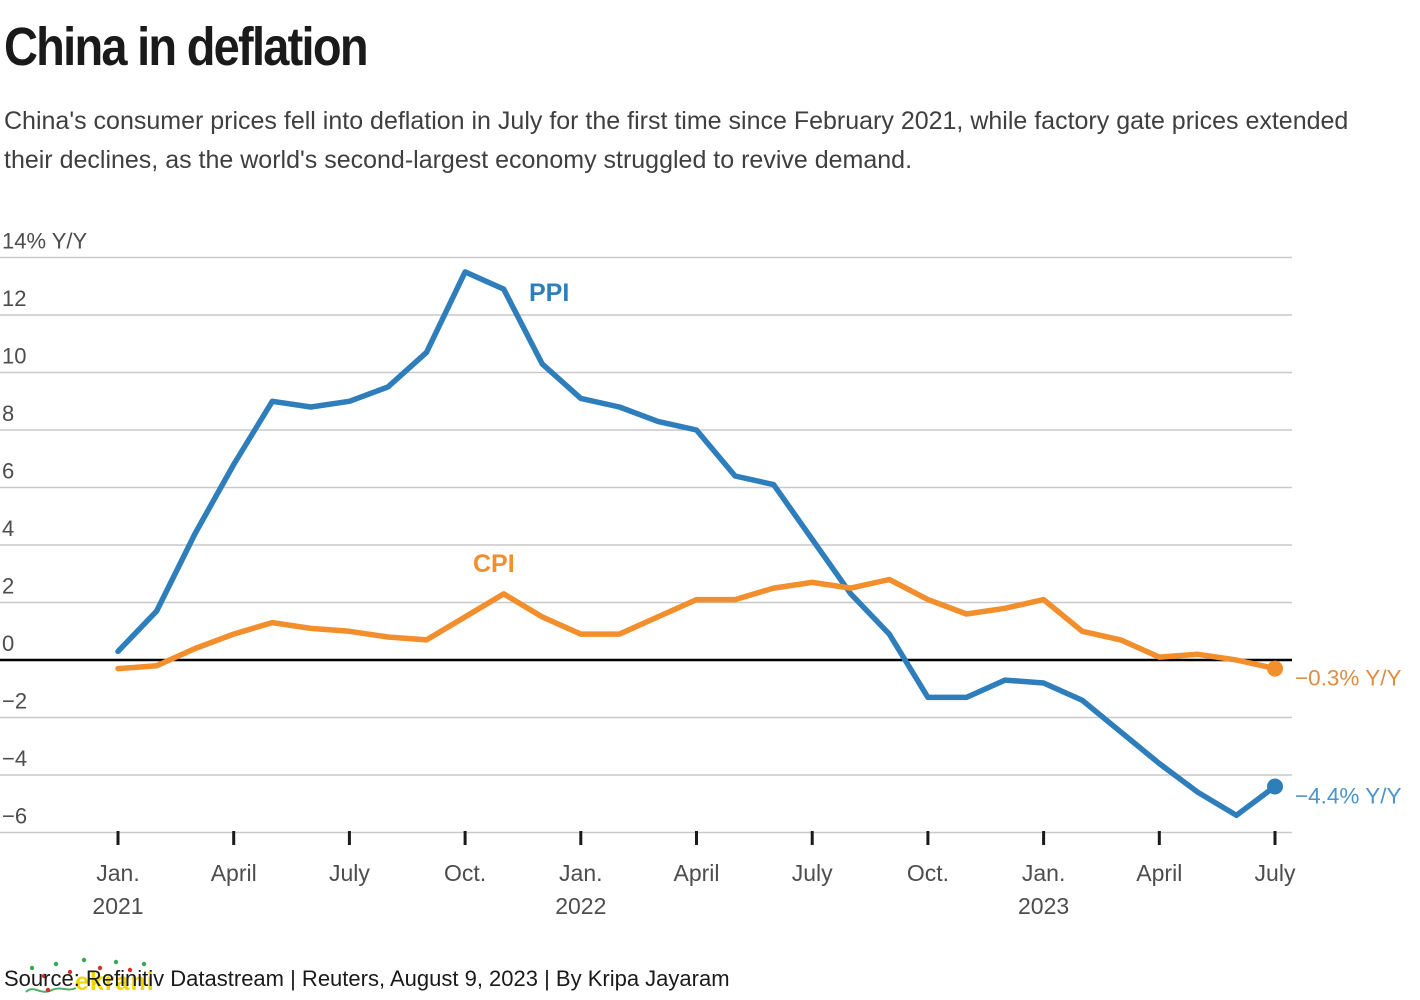  I want to click on ekran-watermark: ekrani, so click(93, 973).